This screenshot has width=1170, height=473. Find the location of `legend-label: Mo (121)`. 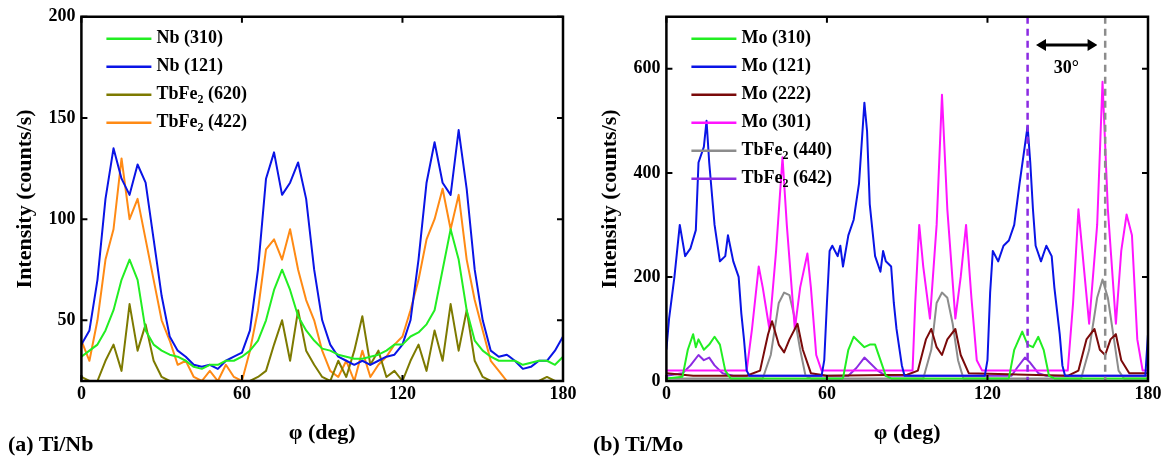

legend-label: Mo (121) is located at coordinates (776, 66).